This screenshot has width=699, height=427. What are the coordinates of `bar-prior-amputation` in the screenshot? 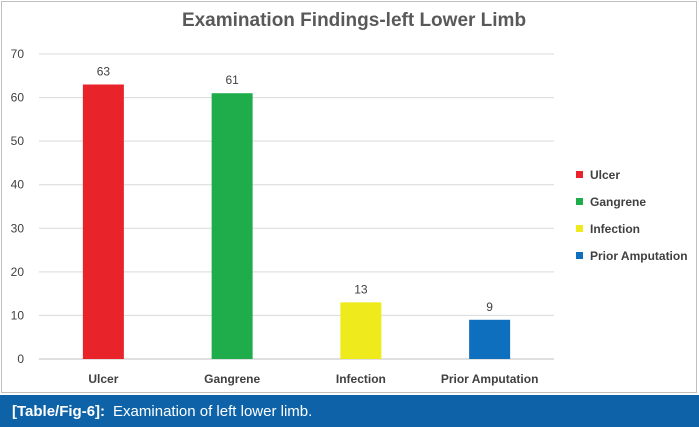 It's located at (490, 339).